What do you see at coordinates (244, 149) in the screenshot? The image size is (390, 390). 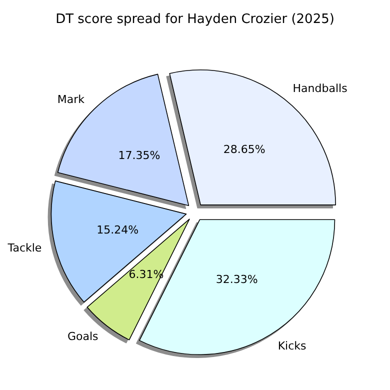 I see `data-label: 28.65%` at bounding box center [244, 149].